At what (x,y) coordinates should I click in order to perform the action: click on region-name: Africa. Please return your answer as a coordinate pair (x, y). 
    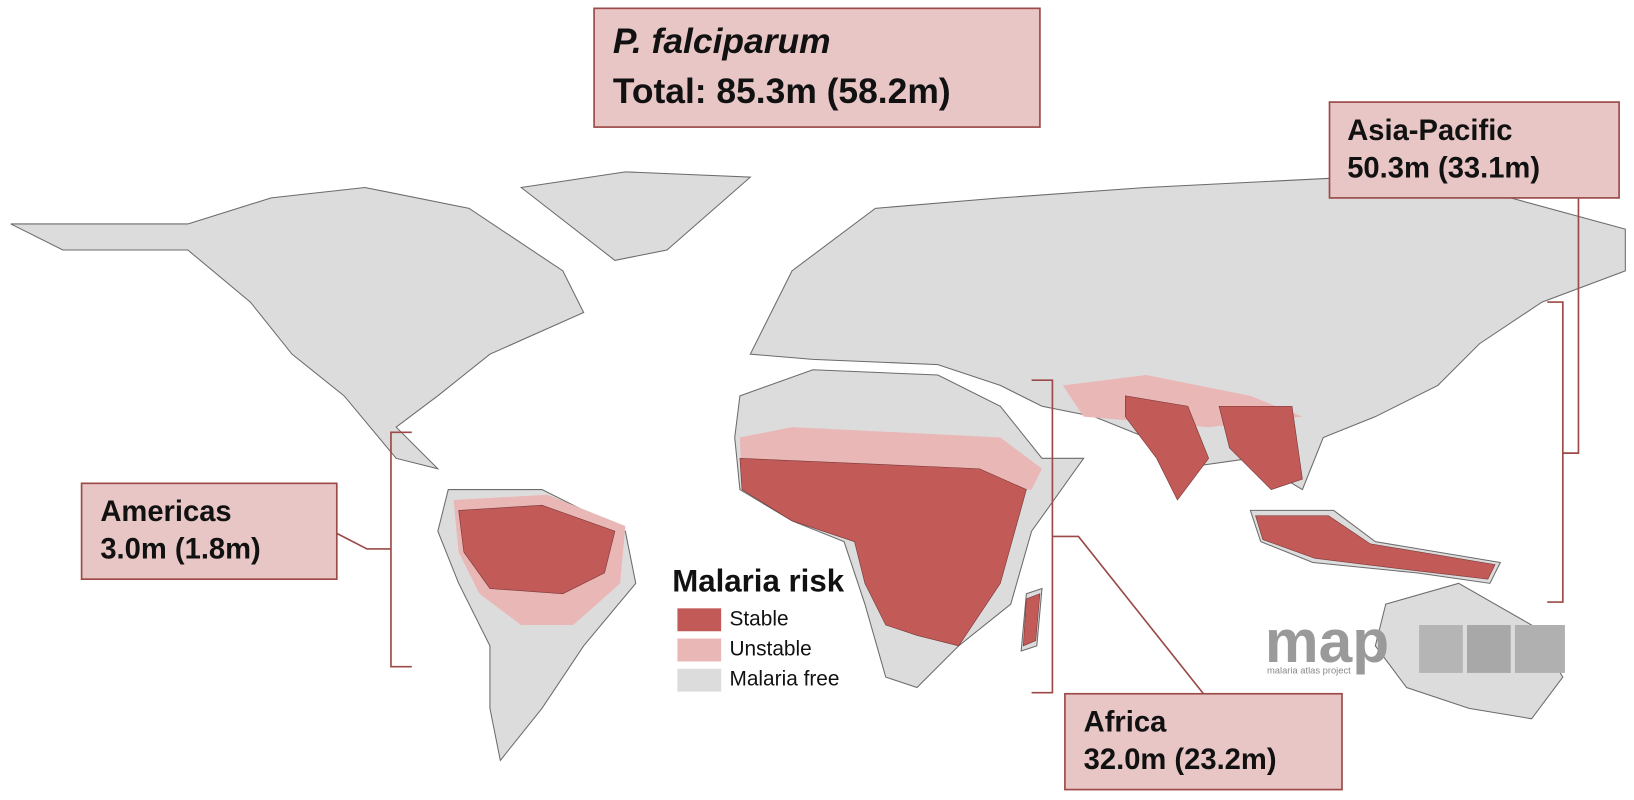
    Looking at the image, I should click on (1125, 723).